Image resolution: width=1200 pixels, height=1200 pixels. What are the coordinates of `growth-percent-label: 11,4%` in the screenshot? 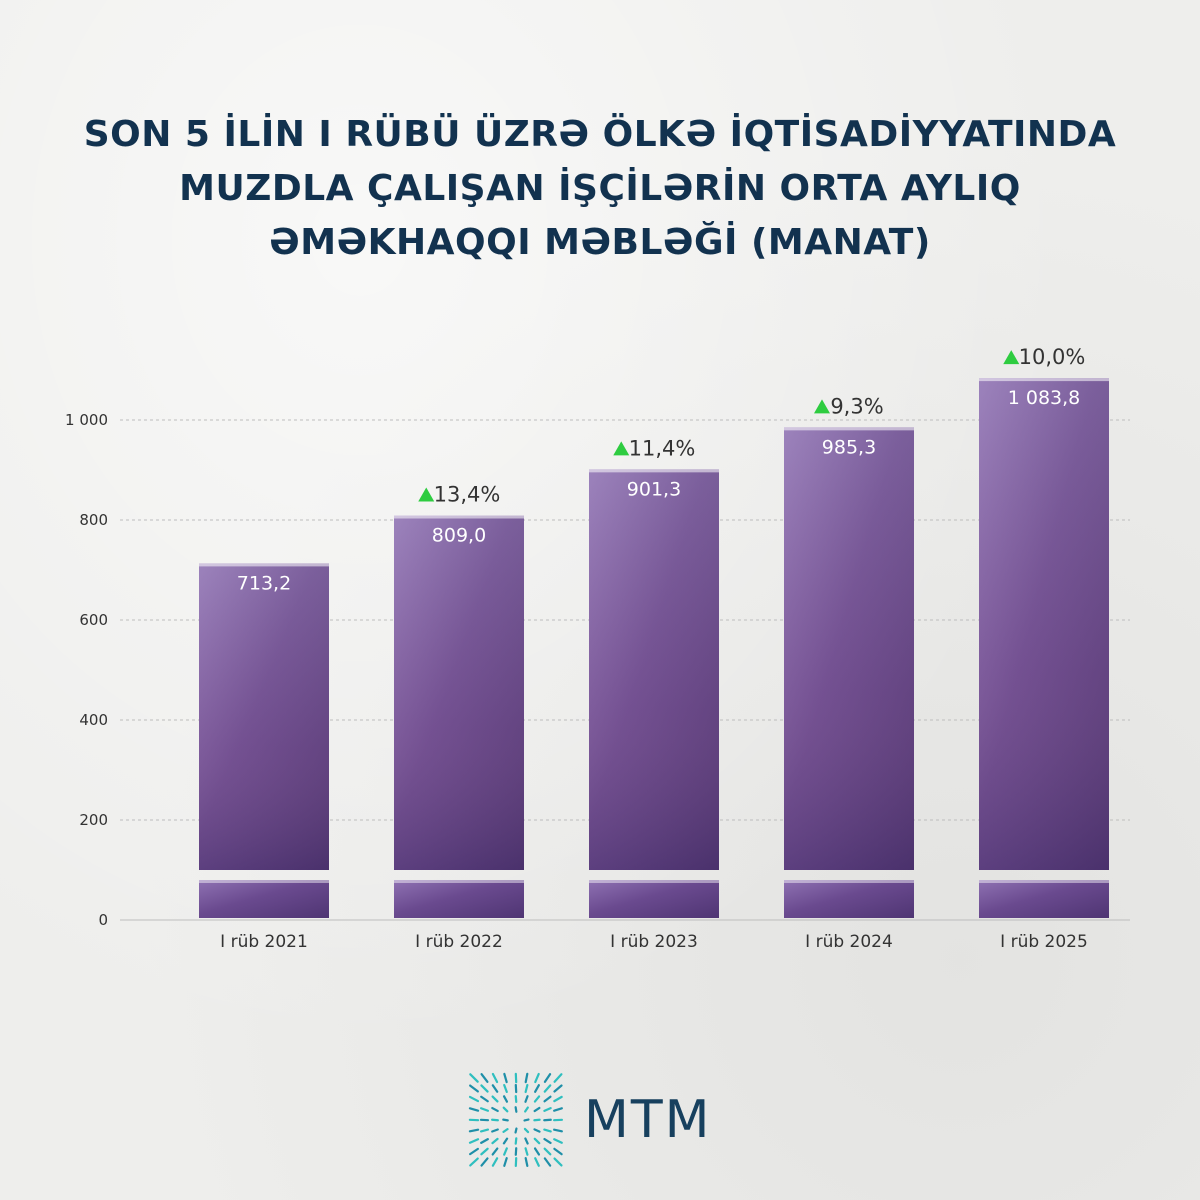 It's located at (662, 448).